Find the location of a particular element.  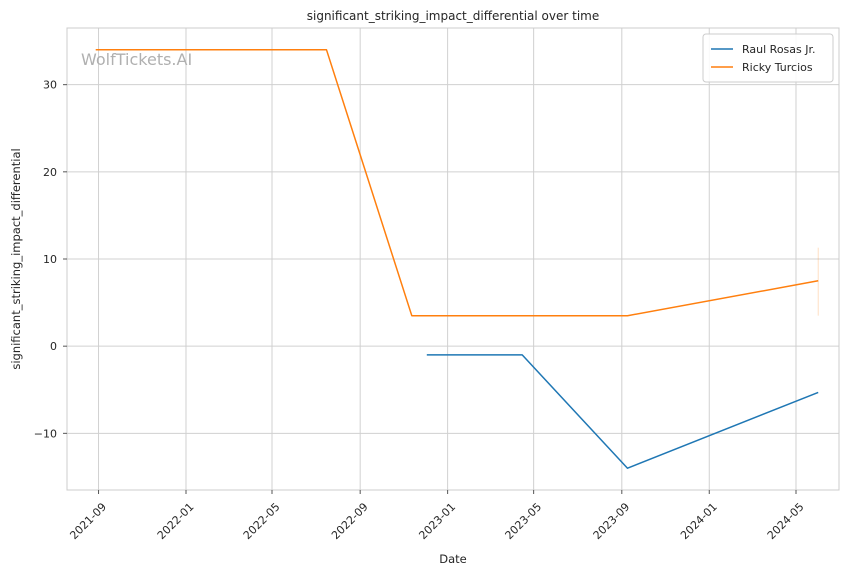

y-tick-label: 30 is located at coordinates (50, 85).